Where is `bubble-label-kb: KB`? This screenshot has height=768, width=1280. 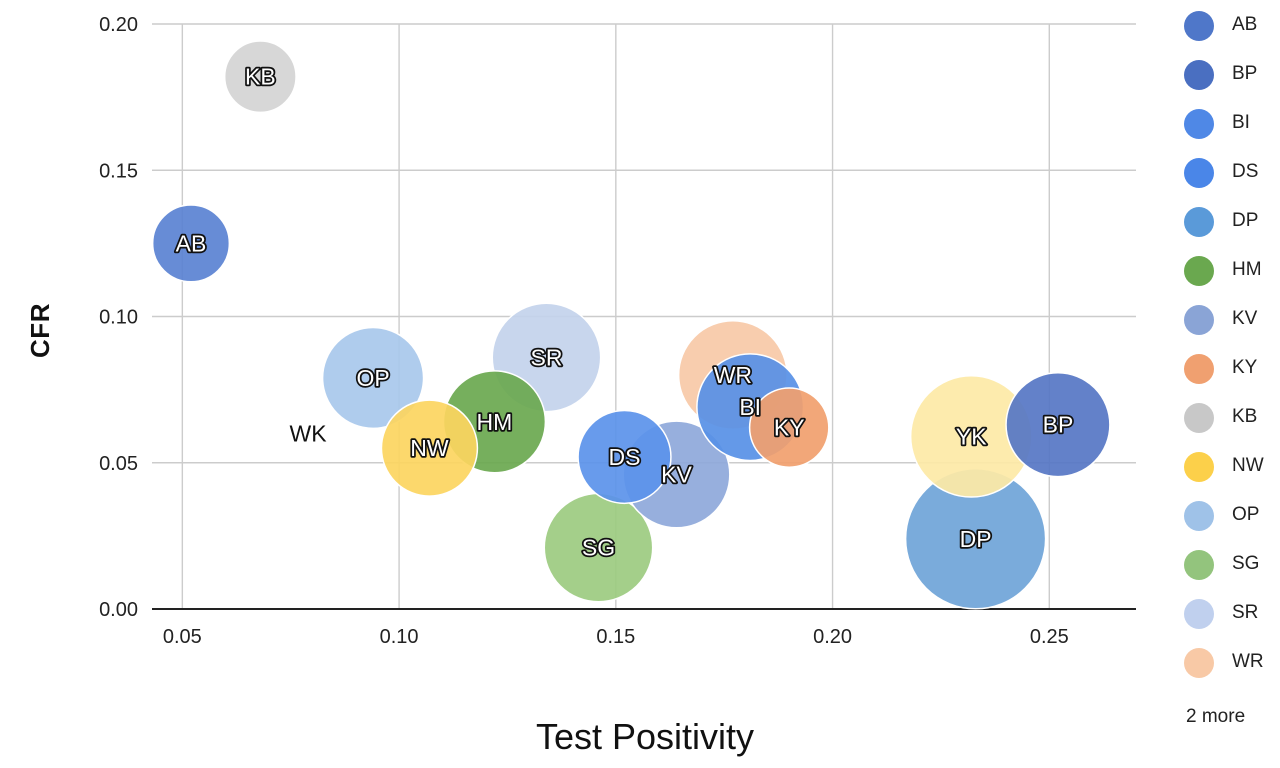
bubble-label-kb: KB is located at coordinates (260, 77).